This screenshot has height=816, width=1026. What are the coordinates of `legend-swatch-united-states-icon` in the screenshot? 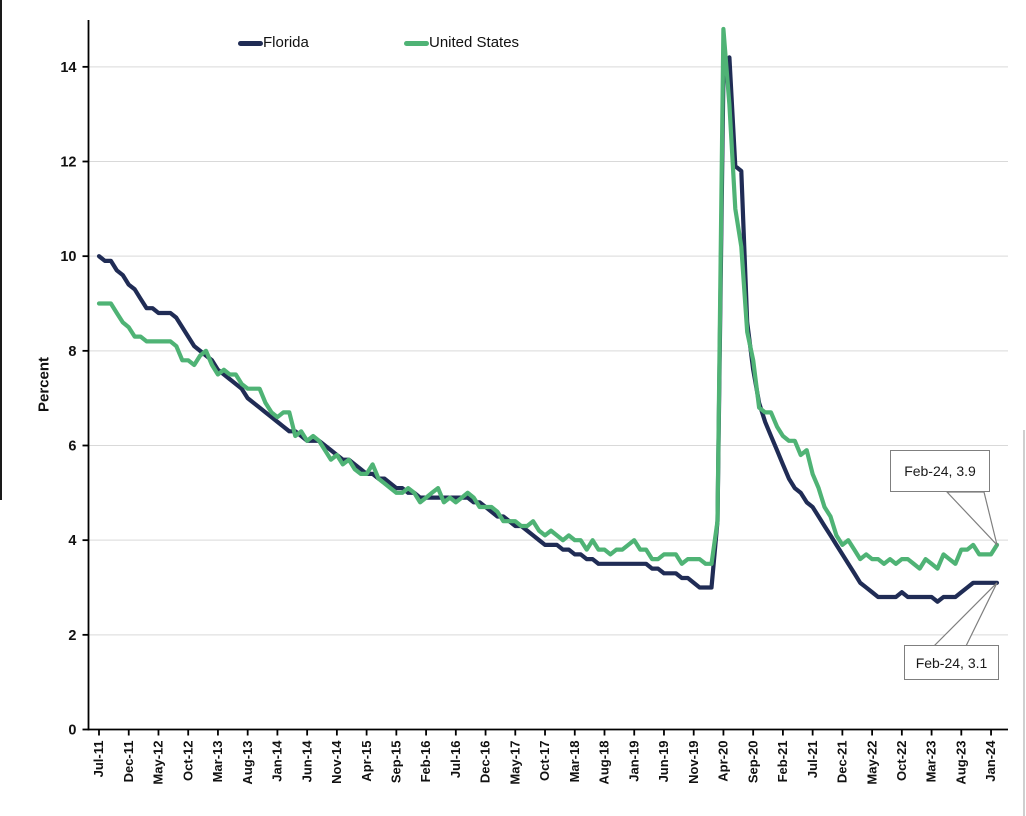 It's located at (416, 43).